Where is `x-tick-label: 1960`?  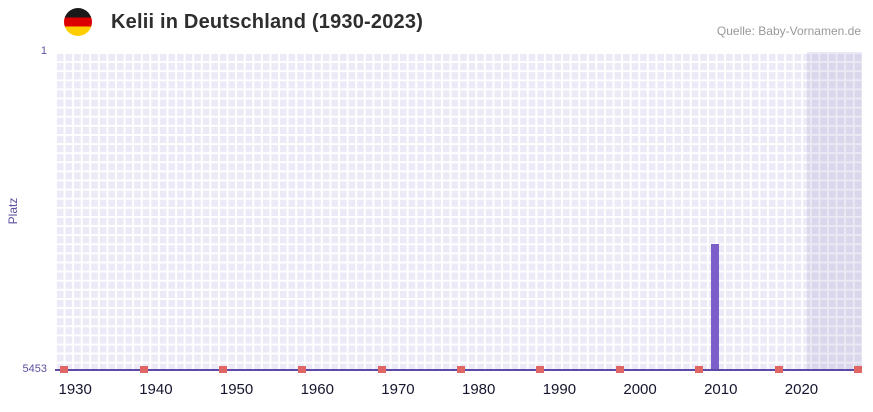
x-tick-label: 1960 is located at coordinates (317, 389).